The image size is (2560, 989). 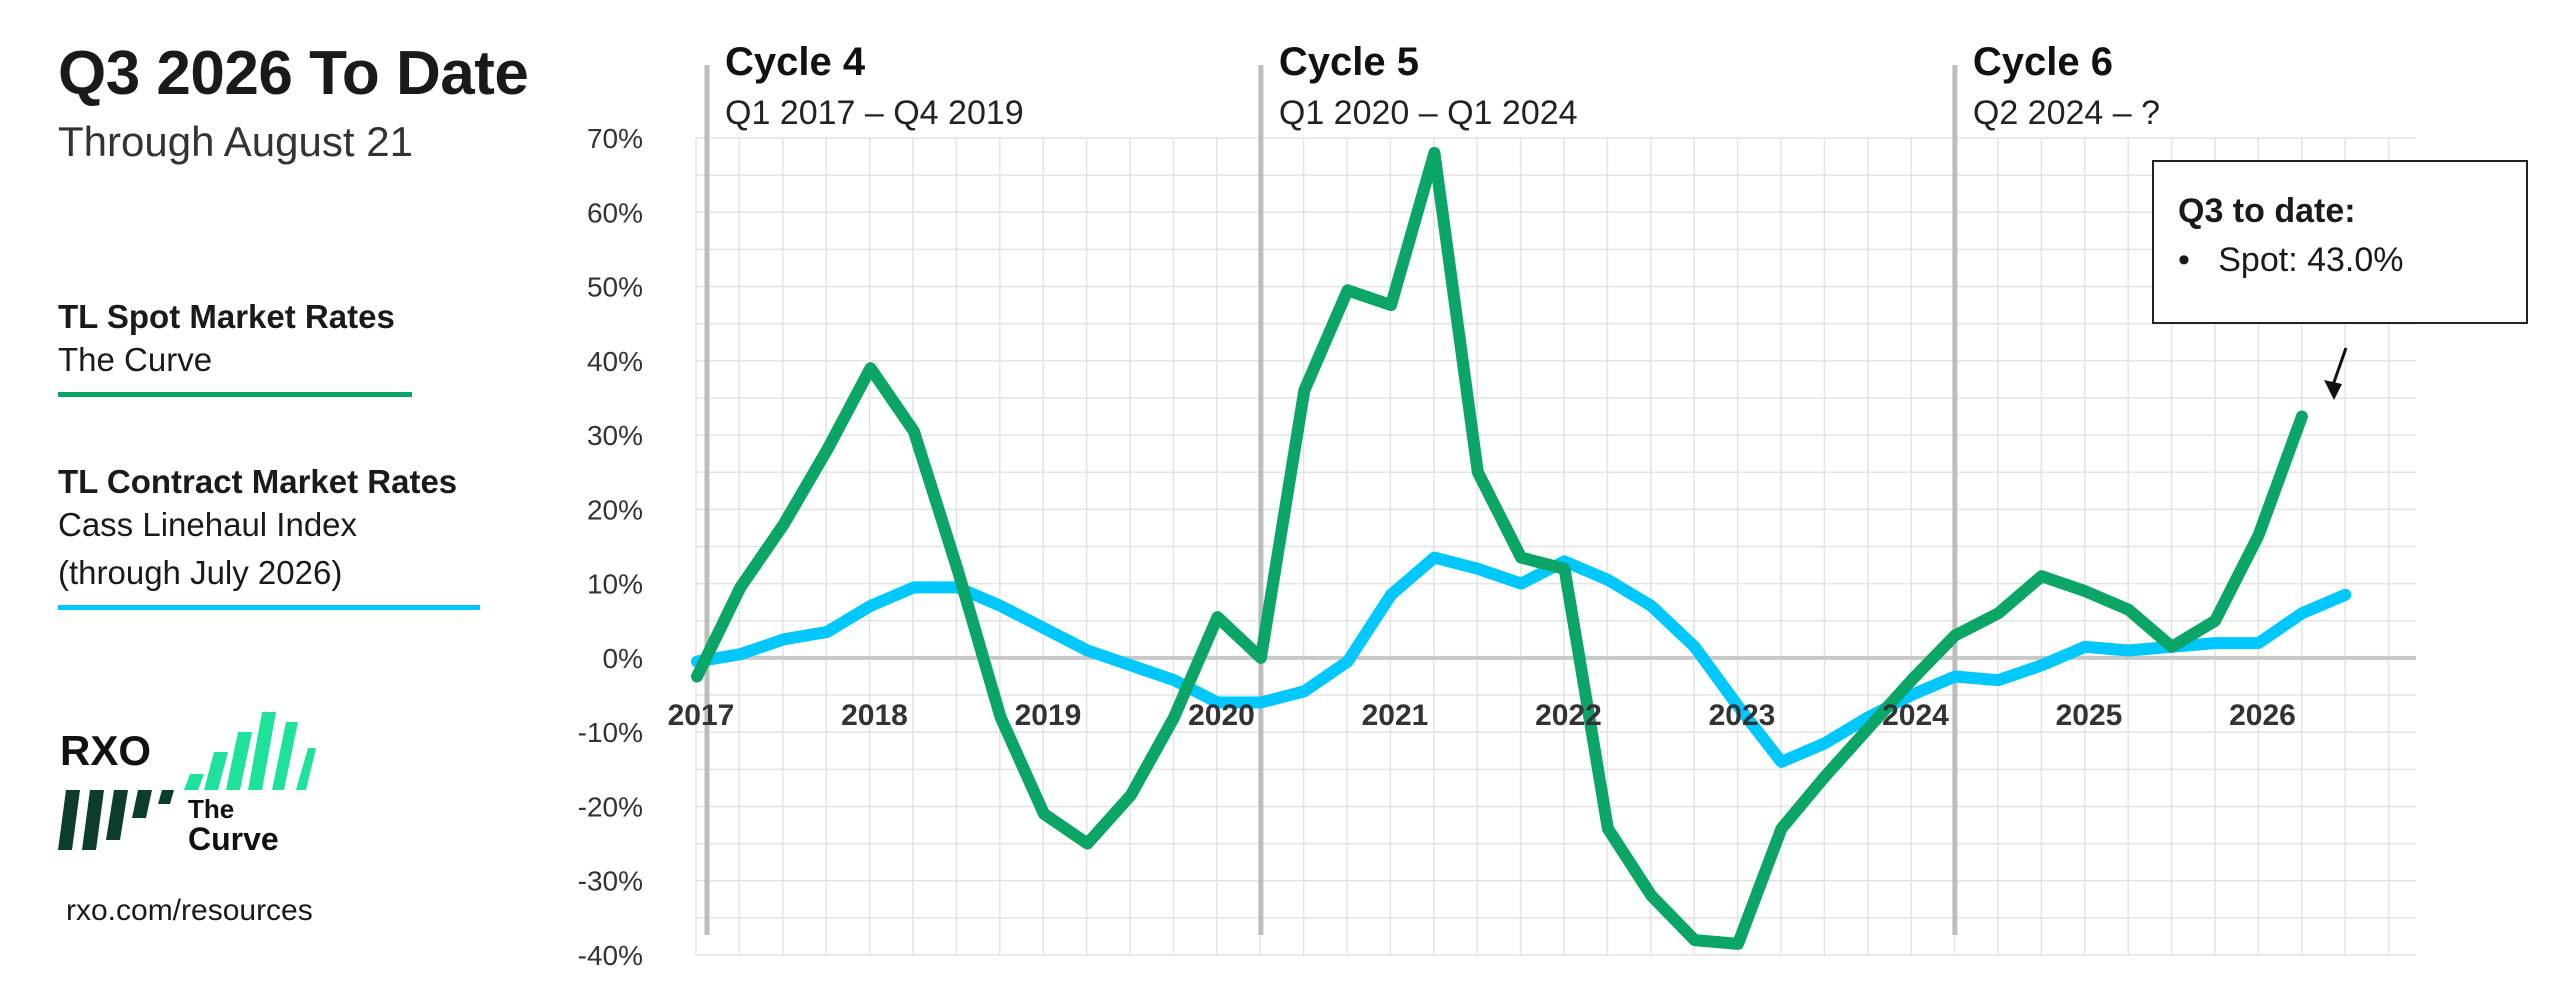 What do you see at coordinates (200, 572) in the screenshot?
I see `legend-contract-sub-2: (through July 2026)` at bounding box center [200, 572].